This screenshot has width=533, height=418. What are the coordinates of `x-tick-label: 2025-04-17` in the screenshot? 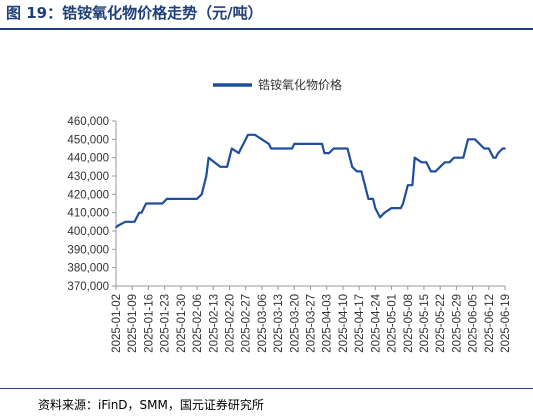 It's located at (360, 323).